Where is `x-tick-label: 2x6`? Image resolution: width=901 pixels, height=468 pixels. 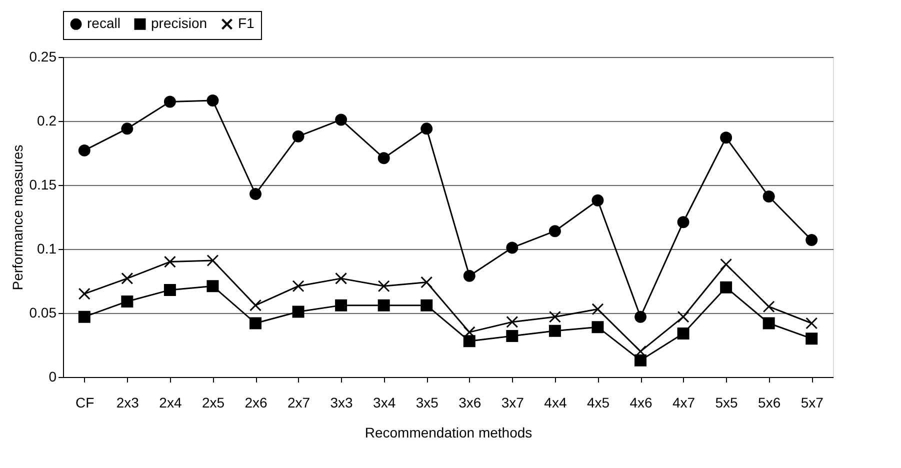 x-tick-label: 2x6 is located at coordinates (256, 402).